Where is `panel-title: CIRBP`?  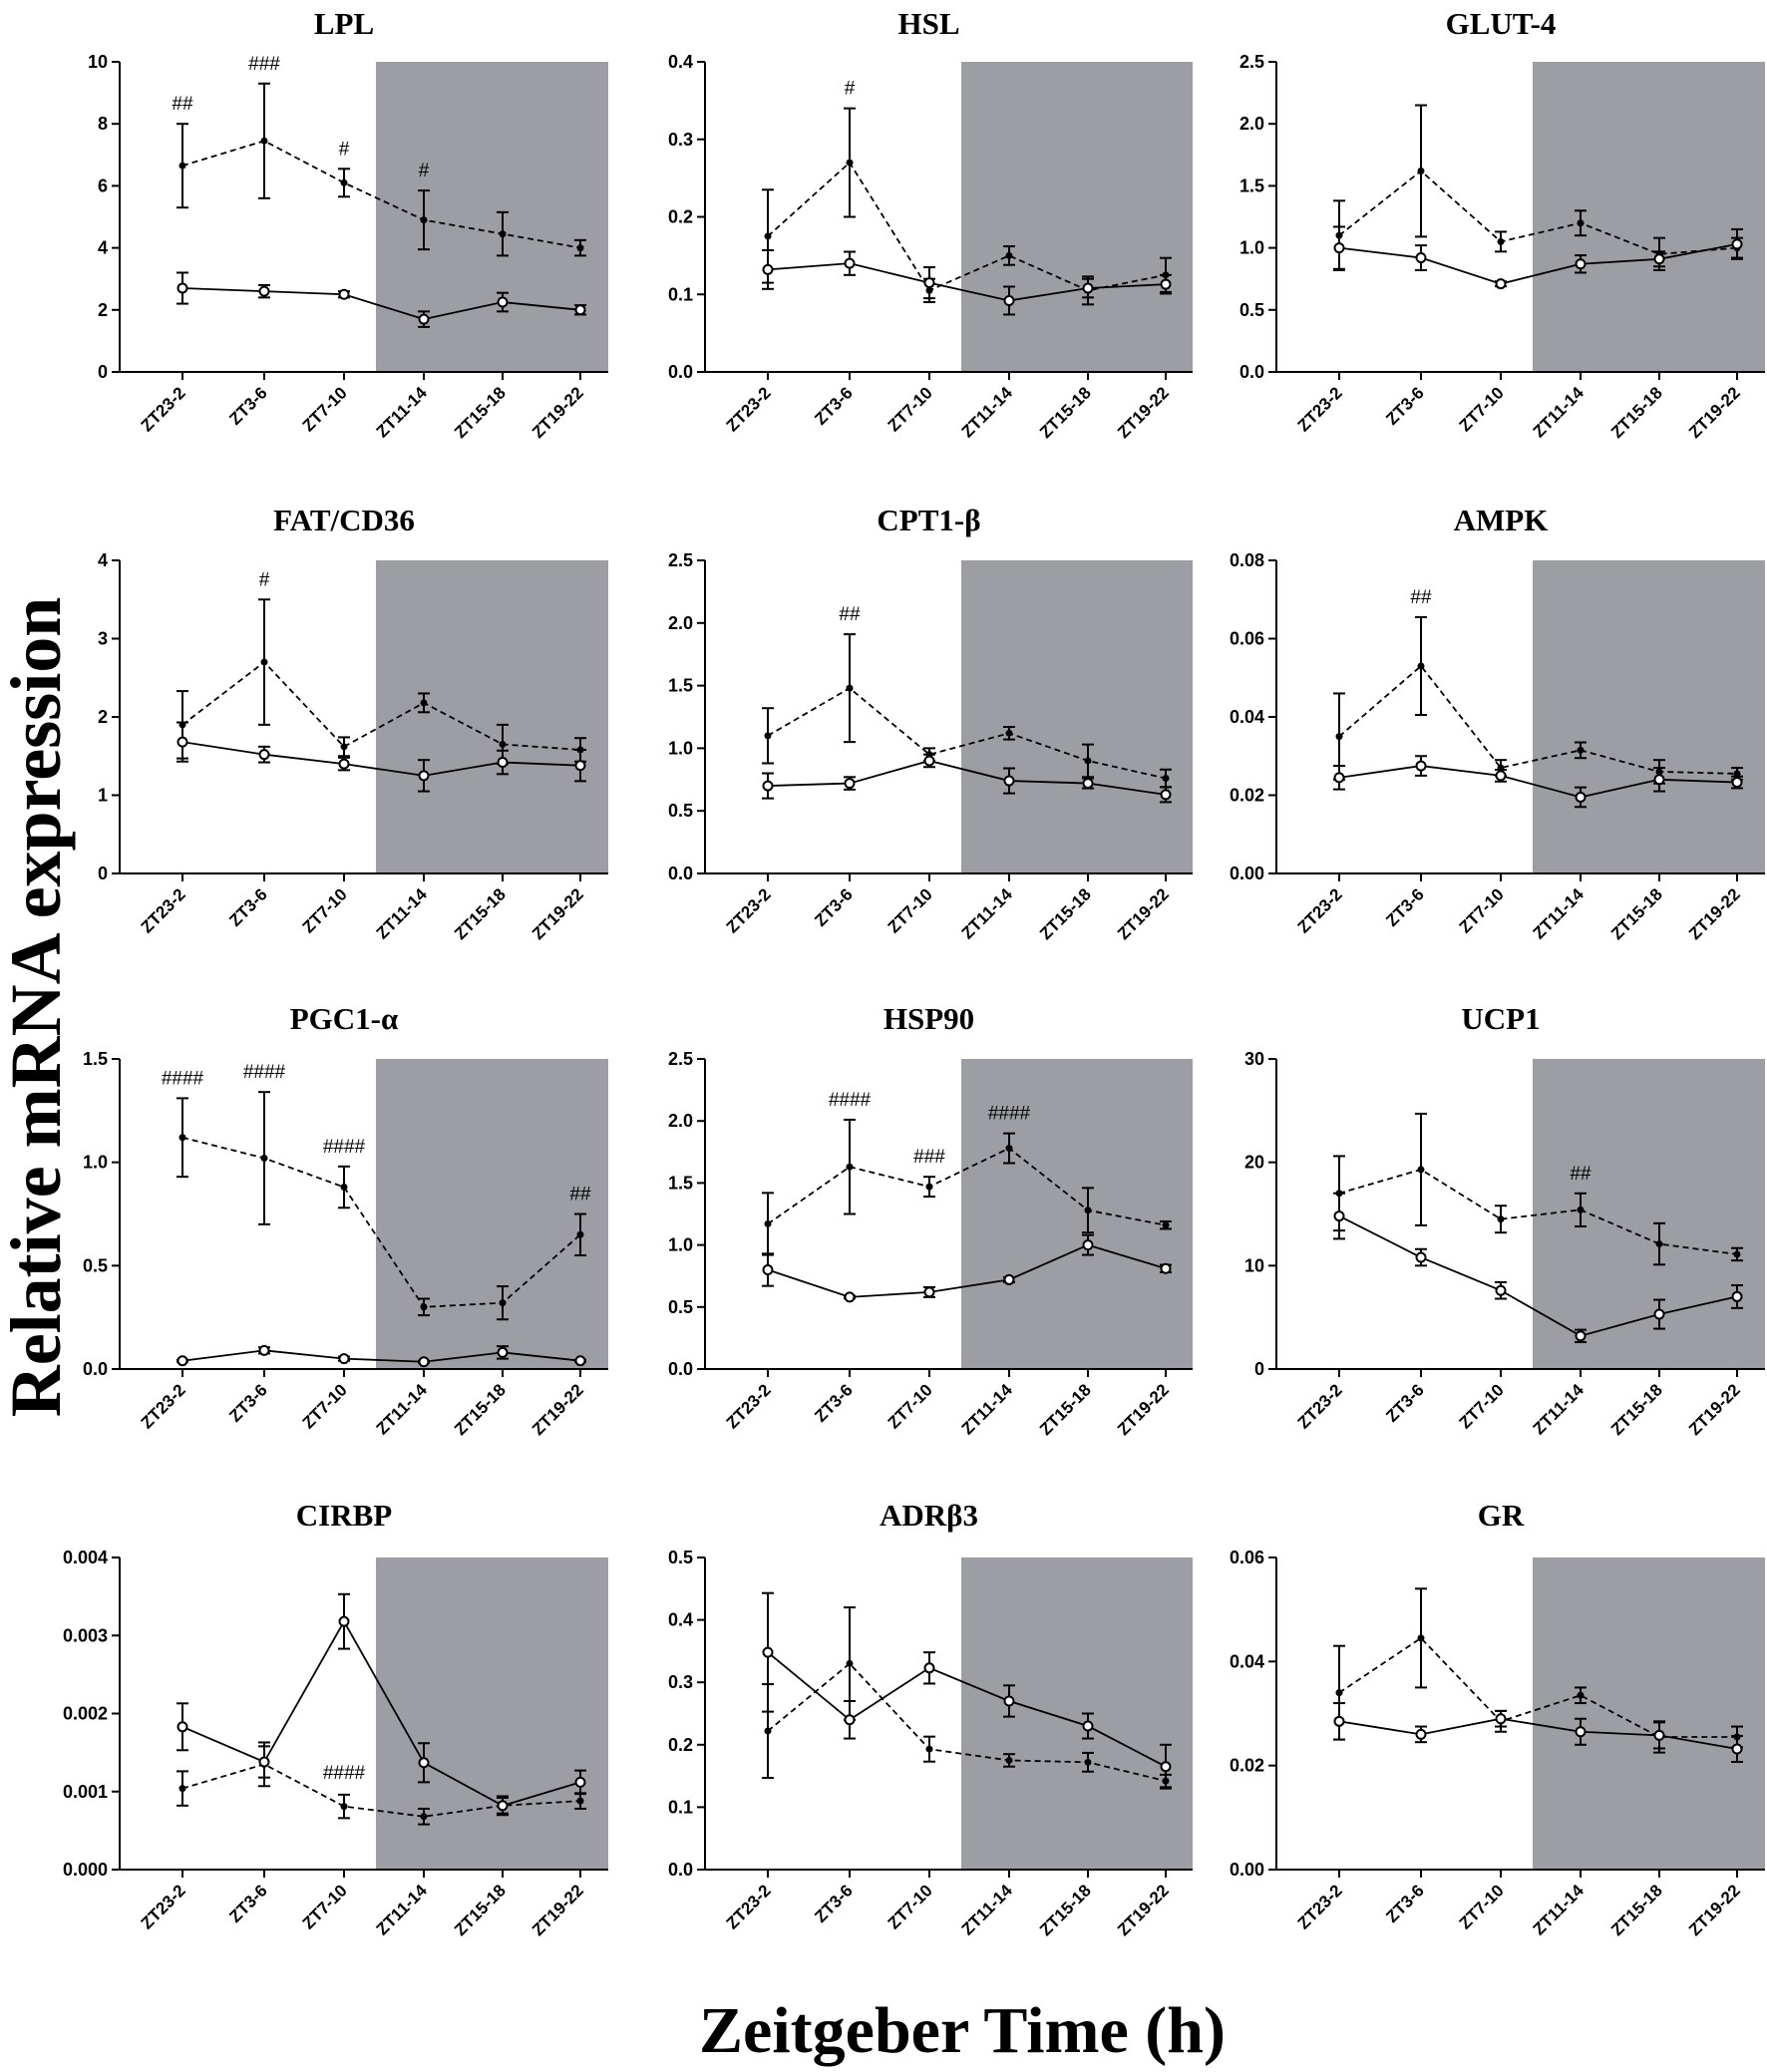
panel-title: CIRBP is located at coordinates (344, 1515).